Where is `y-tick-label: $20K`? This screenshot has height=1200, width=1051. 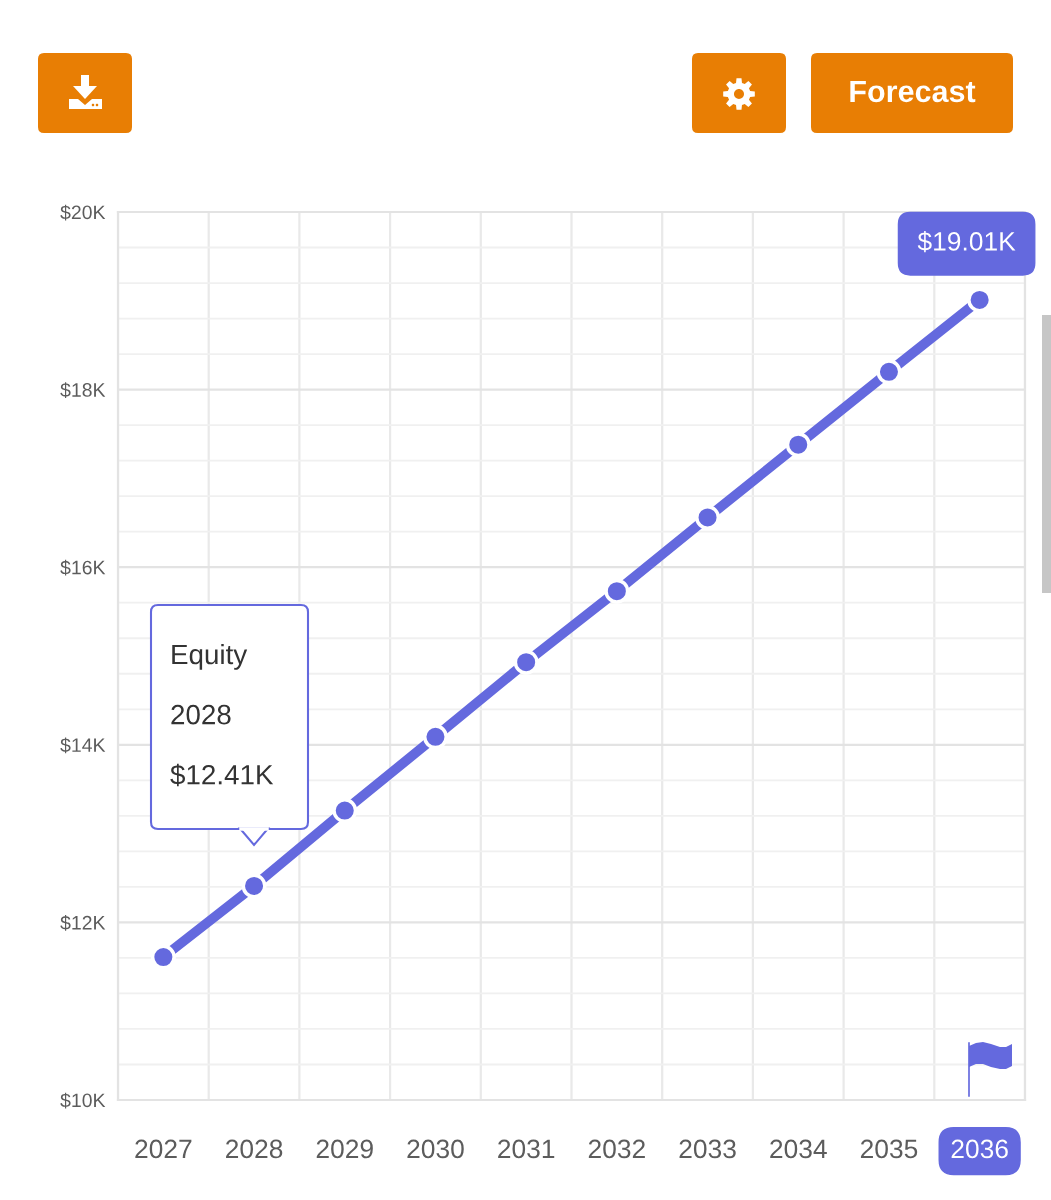
y-tick-label: $20K is located at coordinates (83, 212).